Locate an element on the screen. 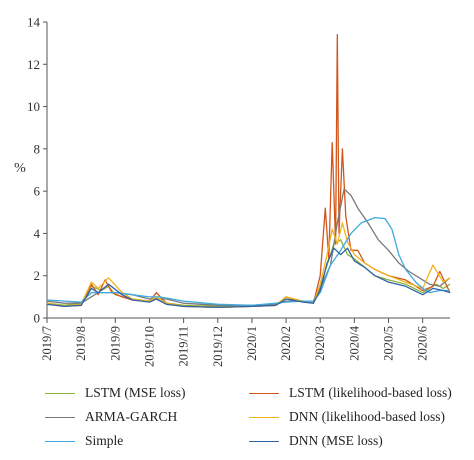 This screenshot has width=474, height=460. legend-item-lstm-likelihood: LSTM (likelihood-based loss) is located at coordinates (350, 393).